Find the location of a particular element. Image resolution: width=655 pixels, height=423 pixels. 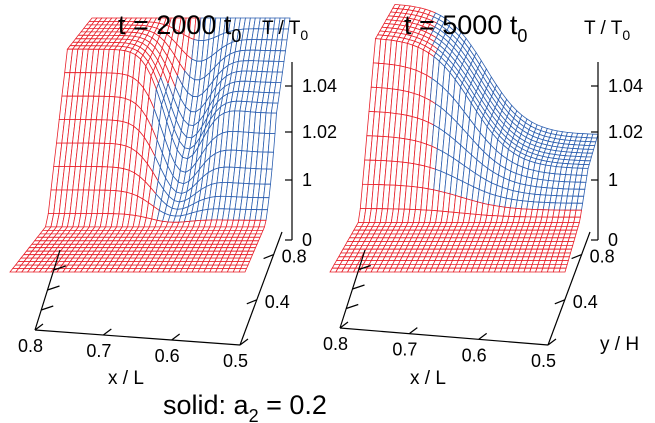

figure-caption: solid: a2 = 0.2 is located at coordinates (245, 406).